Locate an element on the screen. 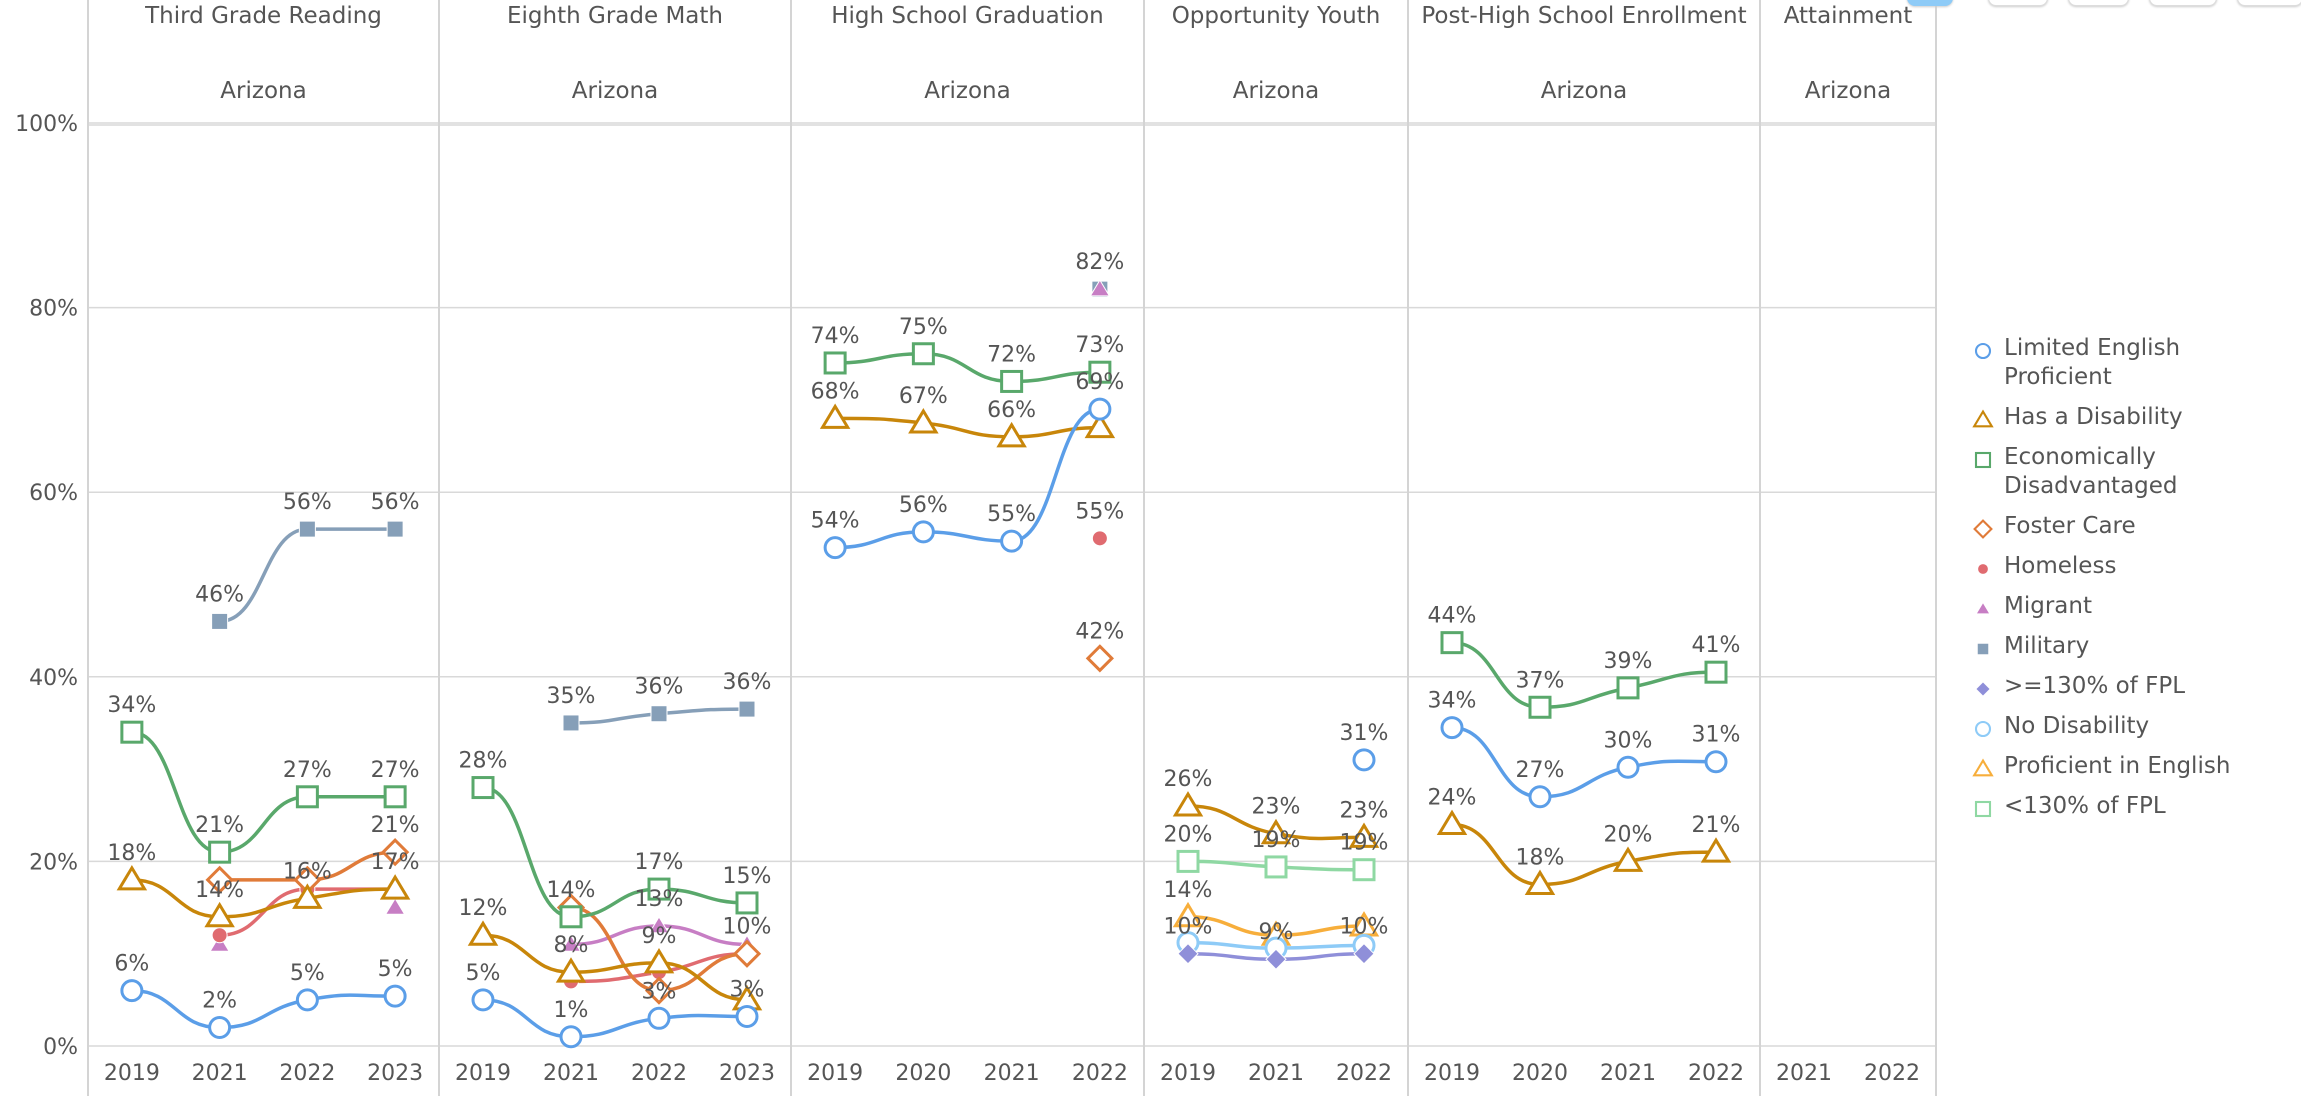 This screenshot has height=1096, width=2301. legend-item: Has a Disability is located at coordinates (2103, 417).